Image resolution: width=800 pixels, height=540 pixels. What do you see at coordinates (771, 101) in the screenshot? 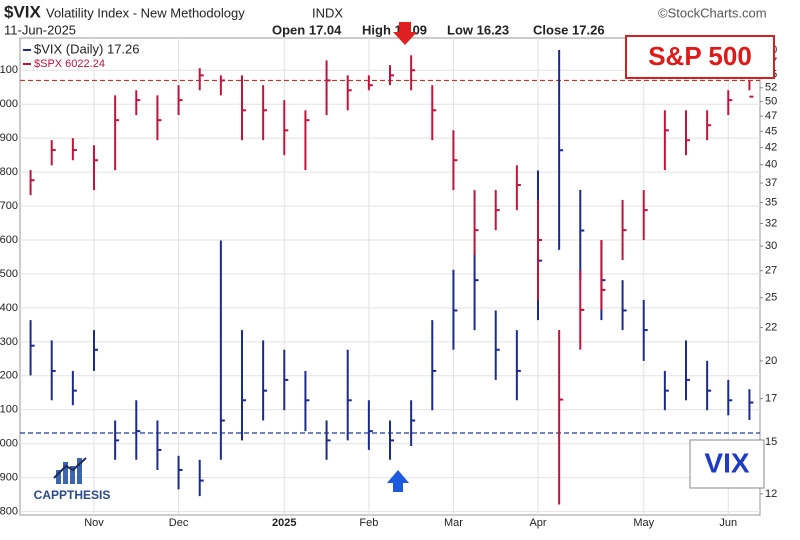
I see `y2-tick-label: 50` at bounding box center [771, 101].